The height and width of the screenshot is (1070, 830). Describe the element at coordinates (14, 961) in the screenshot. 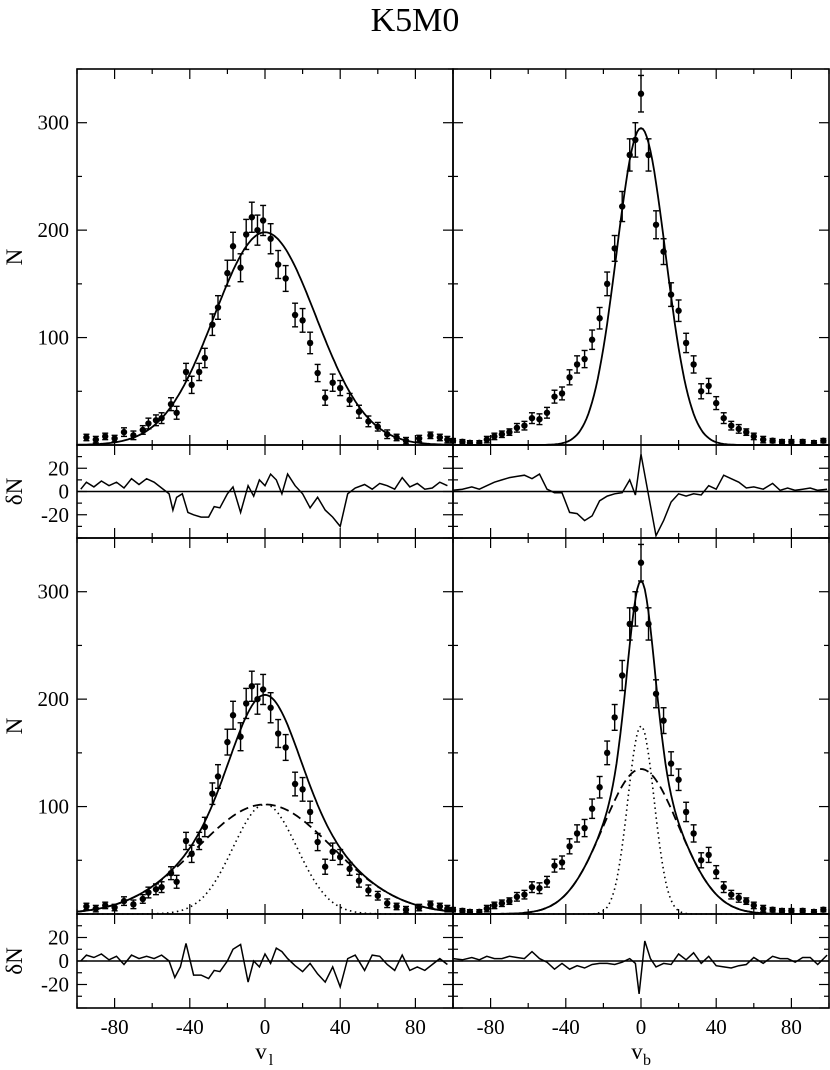

I see `resid-lower-left-ylabel: δN` at that location.